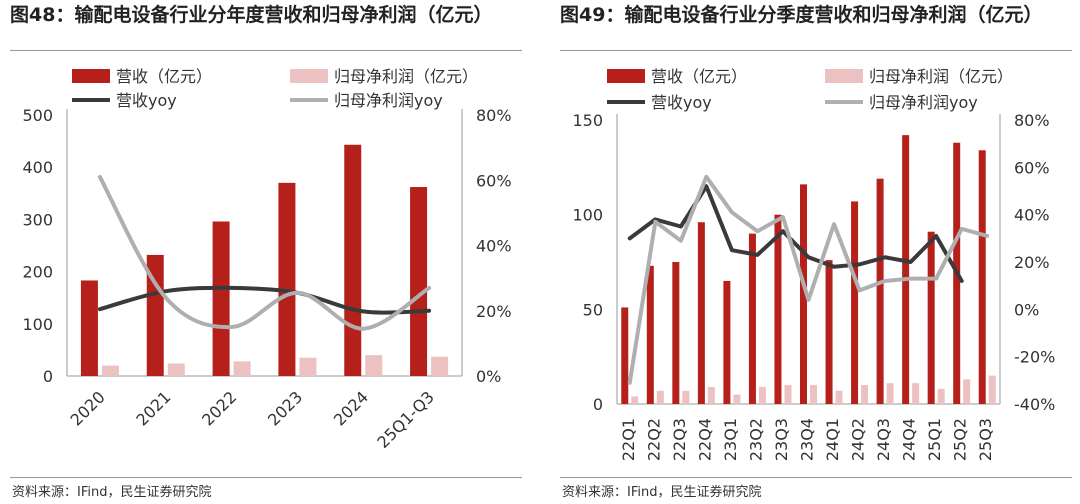 The width and height of the screenshot is (1080, 504). What do you see at coordinates (351, 408) in the screenshot?
I see `x-tick-label: 2024` at bounding box center [351, 408].